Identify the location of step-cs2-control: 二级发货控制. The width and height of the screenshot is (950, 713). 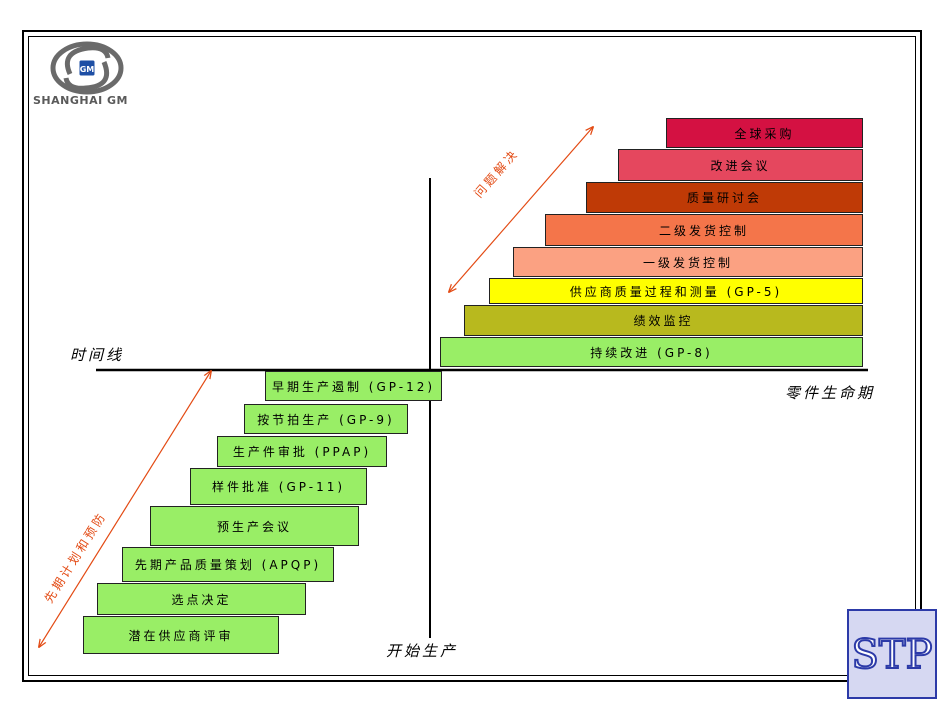
(704, 230).